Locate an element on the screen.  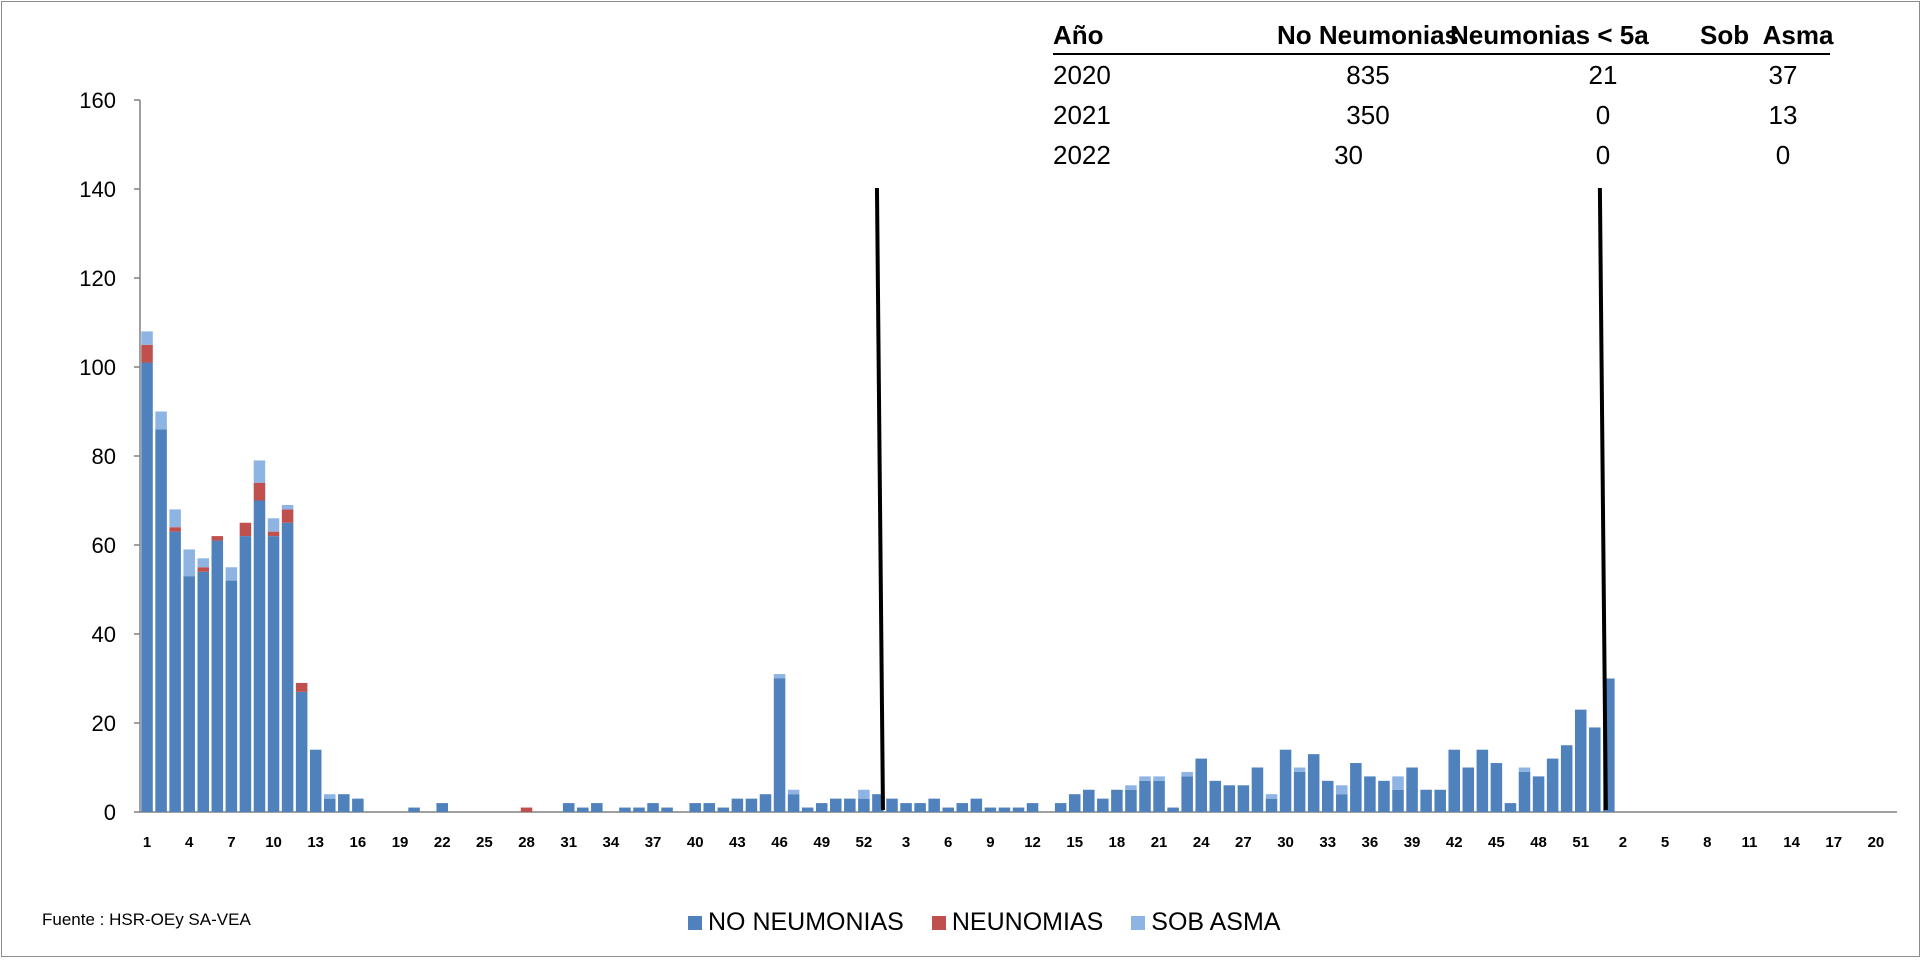
x-tick-label: 13 is located at coordinates (315, 842).